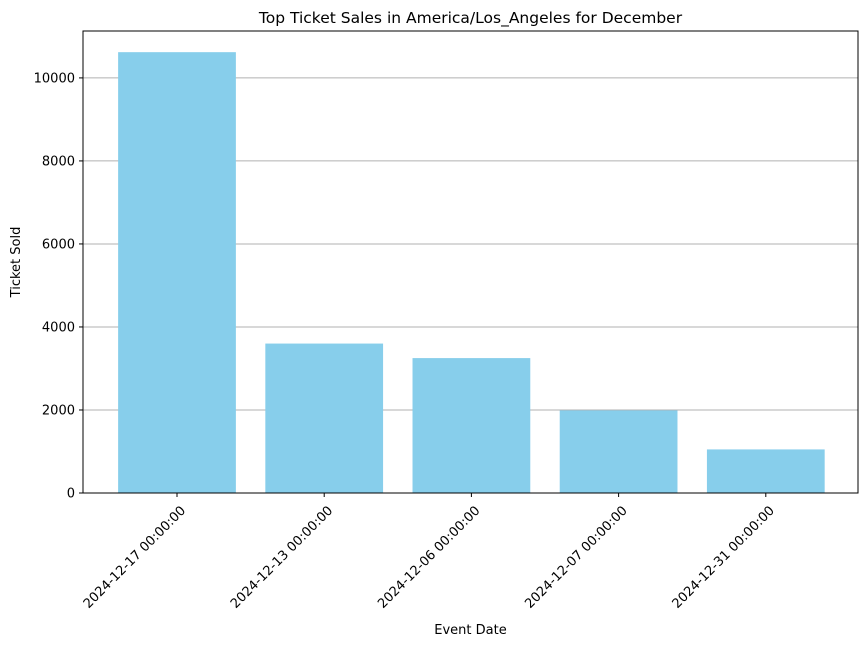 The width and height of the screenshot is (868, 646). Describe the element at coordinates (54, 78) in the screenshot. I see `y-tick-label: 10000` at that location.